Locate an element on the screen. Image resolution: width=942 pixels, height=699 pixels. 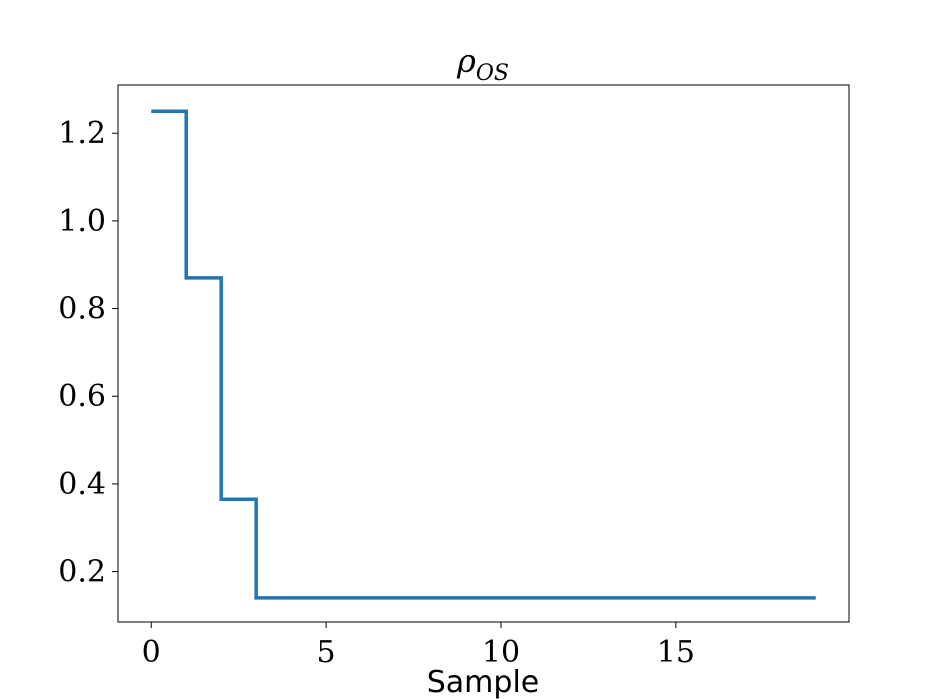
y-tick-label: 0.4 is located at coordinates (82, 484).